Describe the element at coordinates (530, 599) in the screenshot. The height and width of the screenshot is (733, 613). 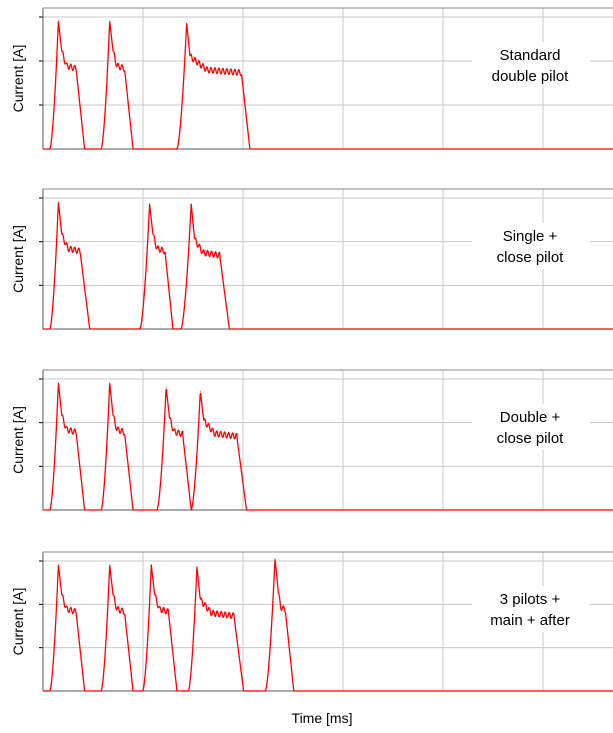
I see `panel-annotation-line-1: 3 pilots +` at that location.